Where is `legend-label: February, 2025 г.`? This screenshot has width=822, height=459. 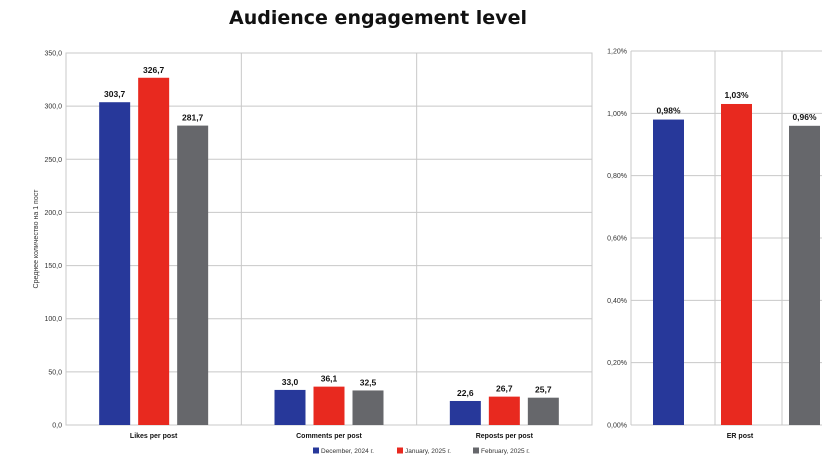
legend-label: February, 2025 г. is located at coordinates (505, 451).